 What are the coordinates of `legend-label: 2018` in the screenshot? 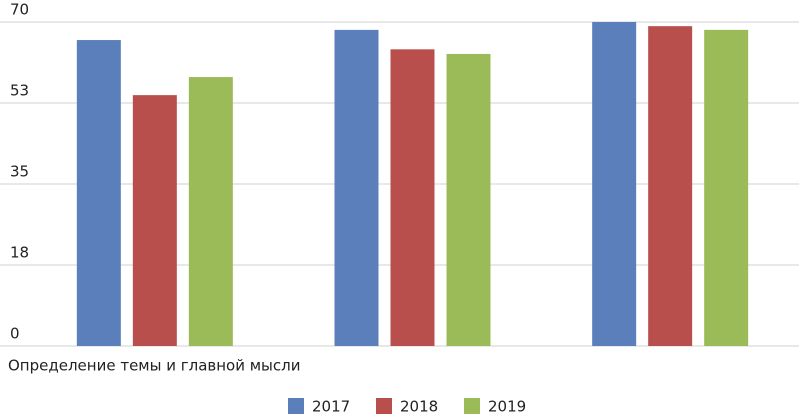 It's located at (419, 407).